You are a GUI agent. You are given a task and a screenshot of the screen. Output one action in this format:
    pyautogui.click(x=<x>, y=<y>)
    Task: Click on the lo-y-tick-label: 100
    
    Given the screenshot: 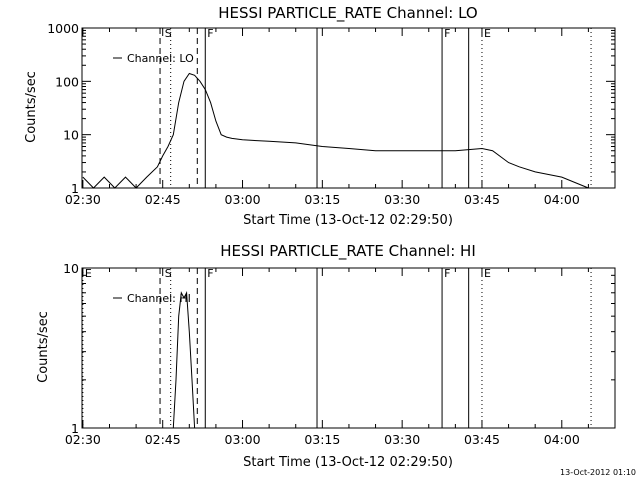 What is the action you would take?
    pyautogui.click(x=67, y=81)
    